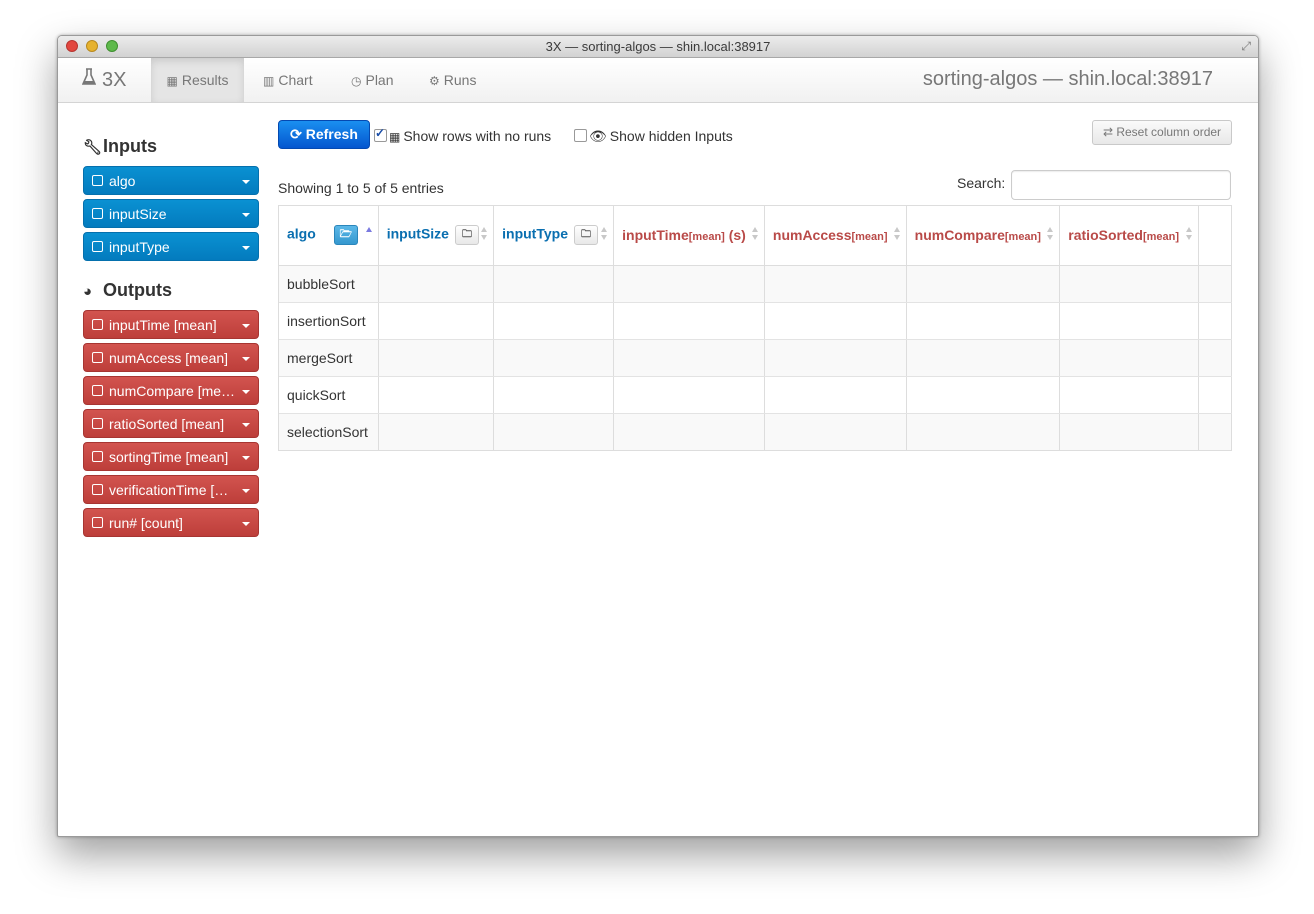  Describe the element at coordinates (835, 236) in the screenshot. I see `column-header-numaccess: numAccess[mean]` at that location.